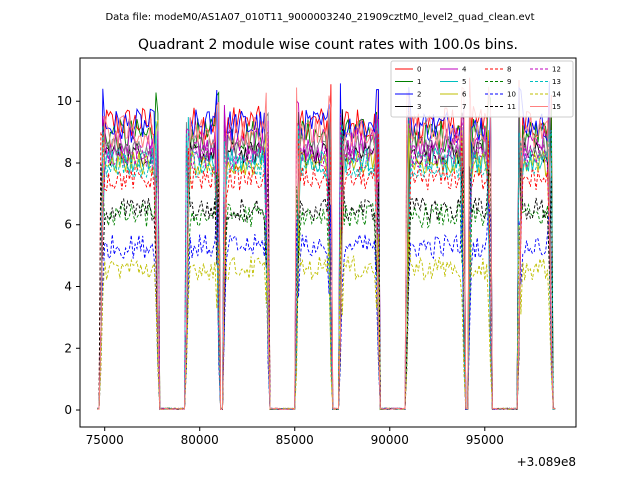 The width and height of the screenshot is (640, 480). What do you see at coordinates (485, 440) in the screenshot?
I see `x-tick-label: 95000` at bounding box center [485, 440].